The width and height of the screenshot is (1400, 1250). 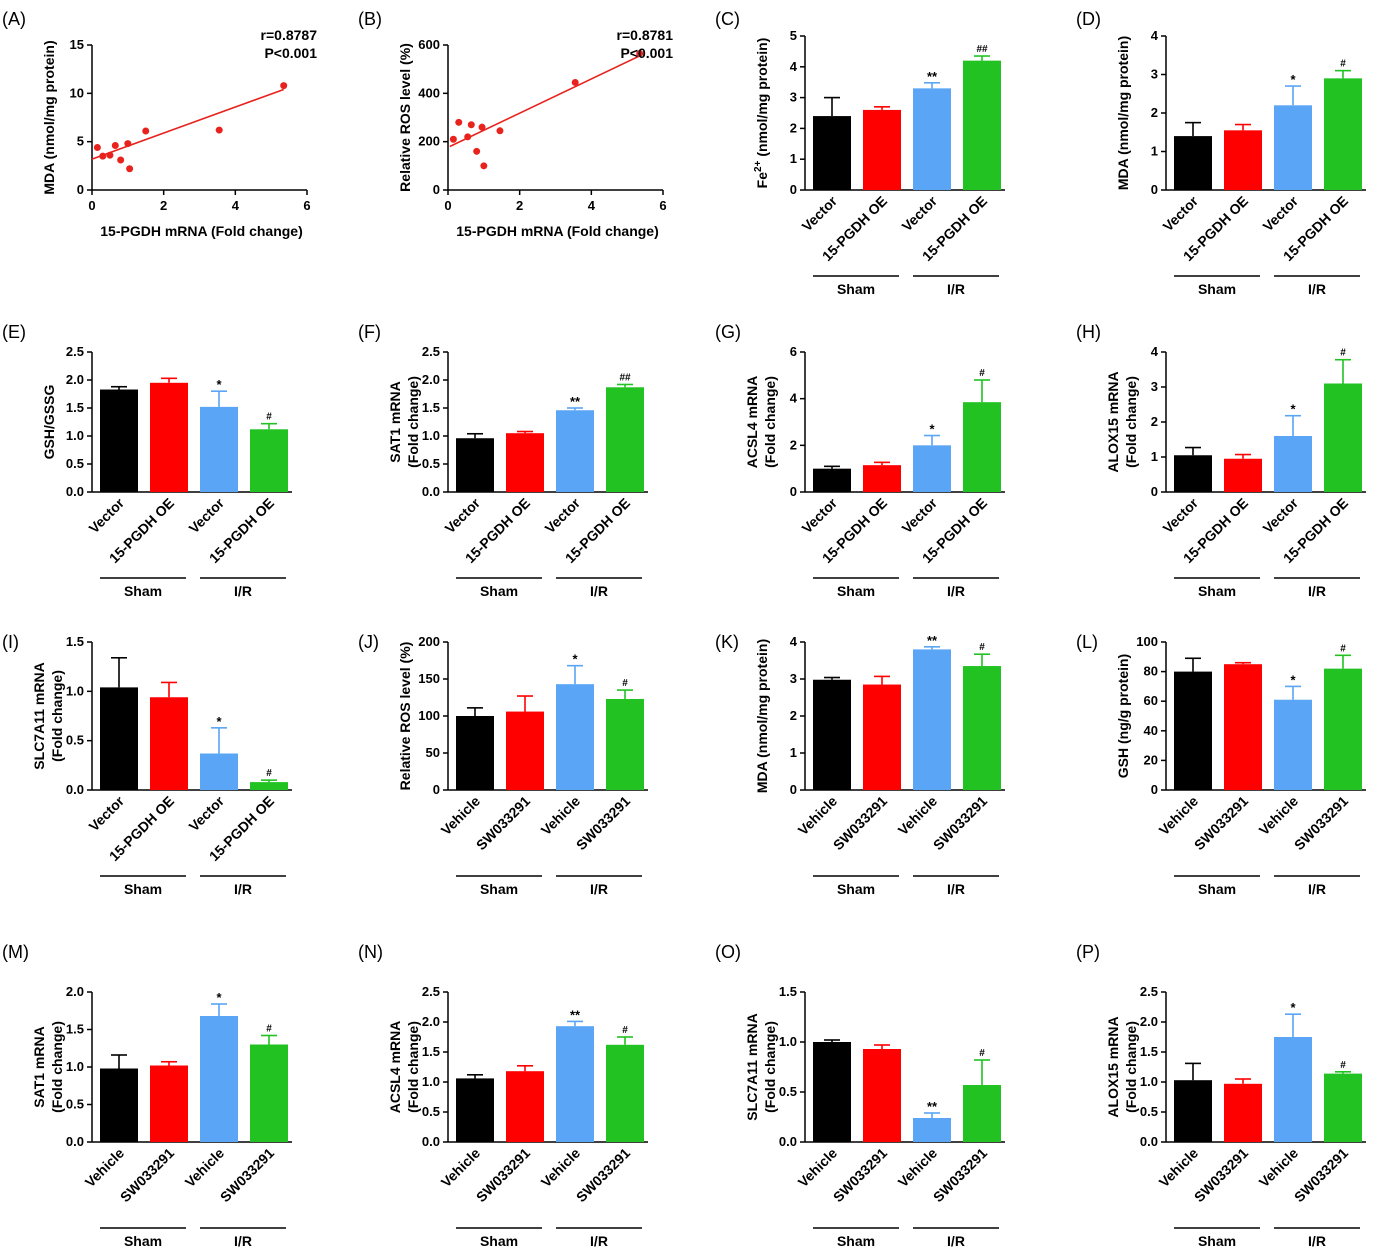 What do you see at coordinates (1151, 700) in the screenshot?
I see `y-tick-label: 60` at bounding box center [1151, 700].